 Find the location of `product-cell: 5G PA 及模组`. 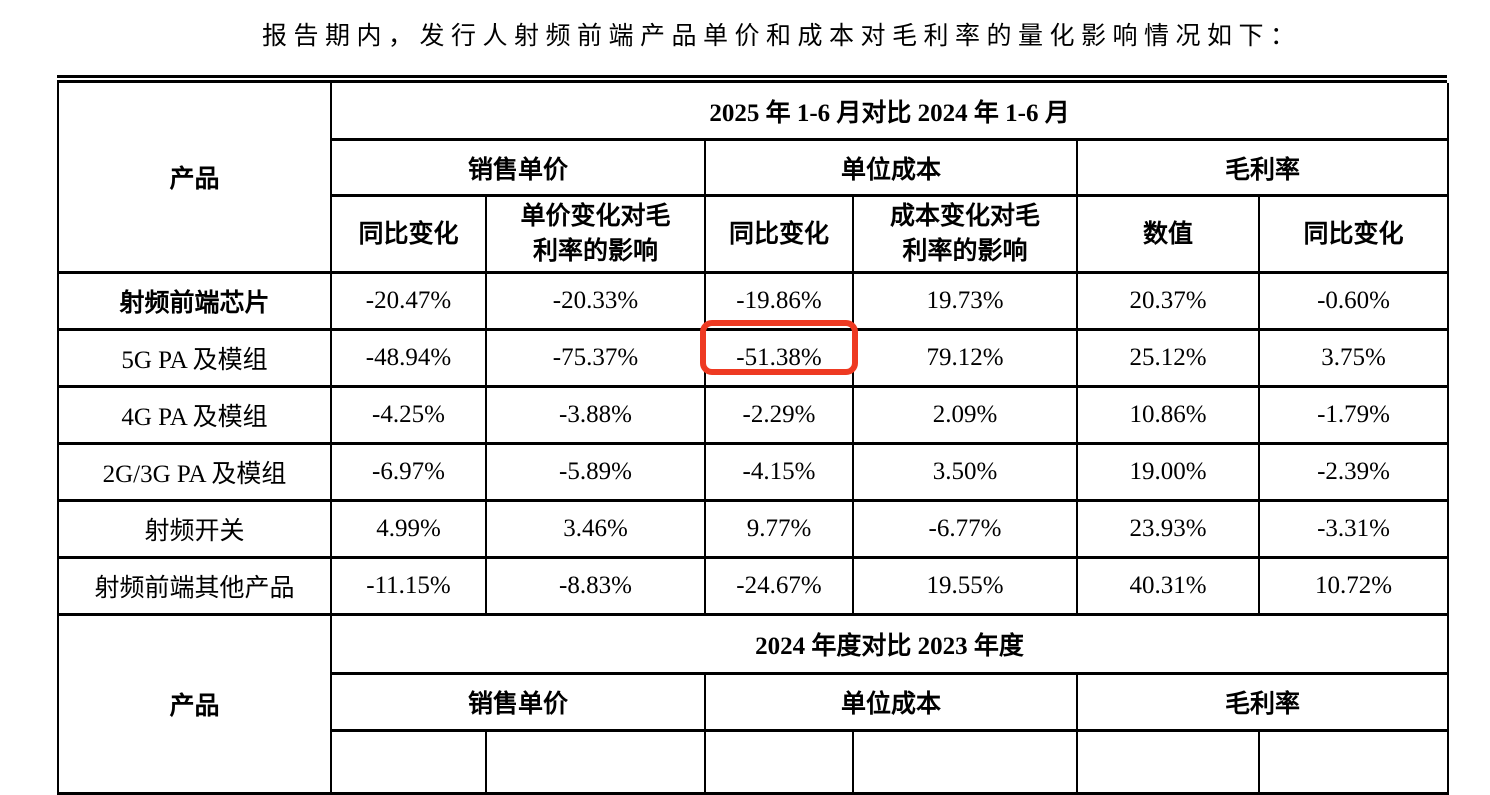

product-cell: 5G PA 及模组 is located at coordinates (194, 358).